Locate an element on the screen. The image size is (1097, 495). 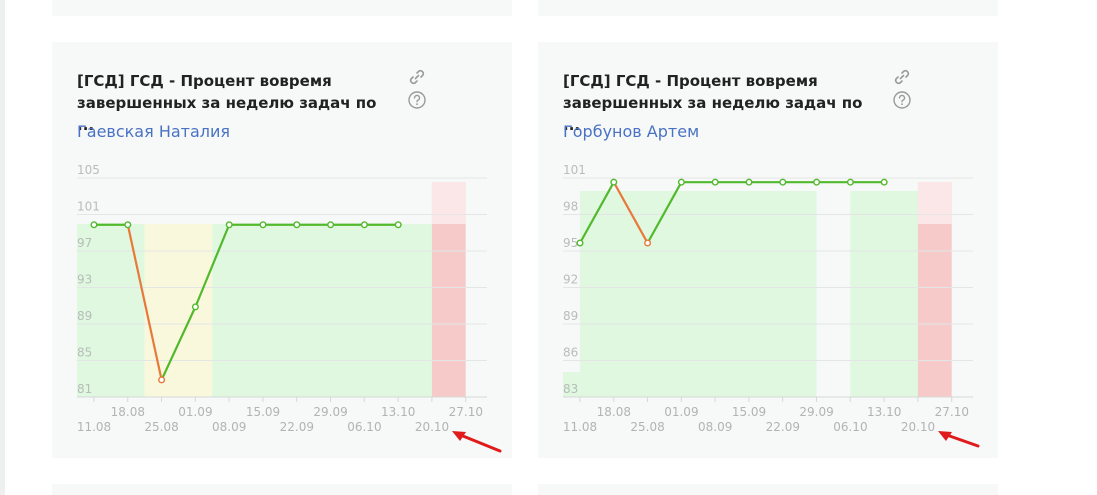
y-tick-label: 92 is located at coordinates (570, 280).